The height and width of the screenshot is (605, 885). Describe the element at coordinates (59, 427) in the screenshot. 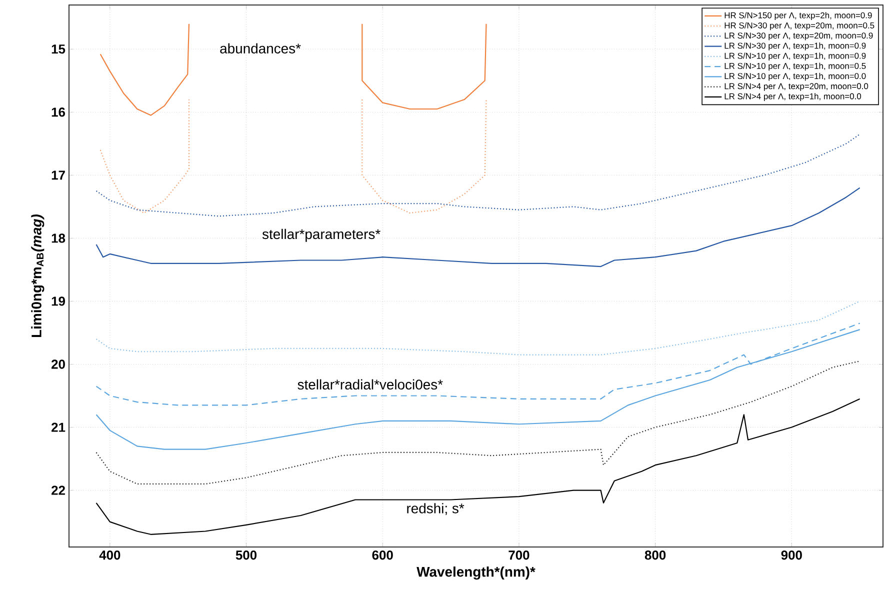

I see `y-tick-label: 21` at that location.